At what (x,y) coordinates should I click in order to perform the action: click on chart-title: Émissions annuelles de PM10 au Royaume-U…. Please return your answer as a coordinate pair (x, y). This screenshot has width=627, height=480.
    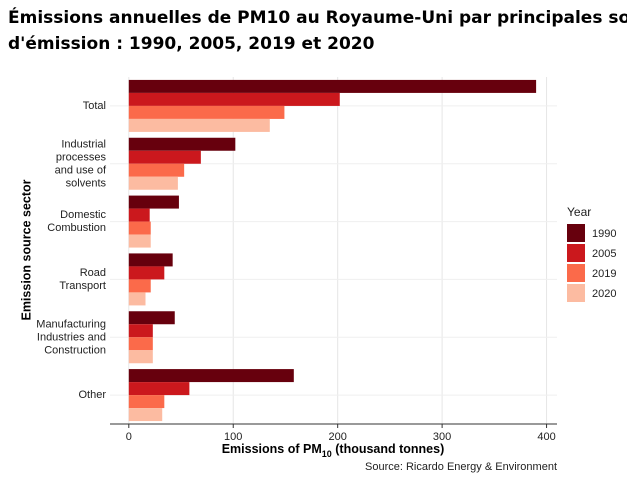
    Looking at the image, I should click on (317, 17).